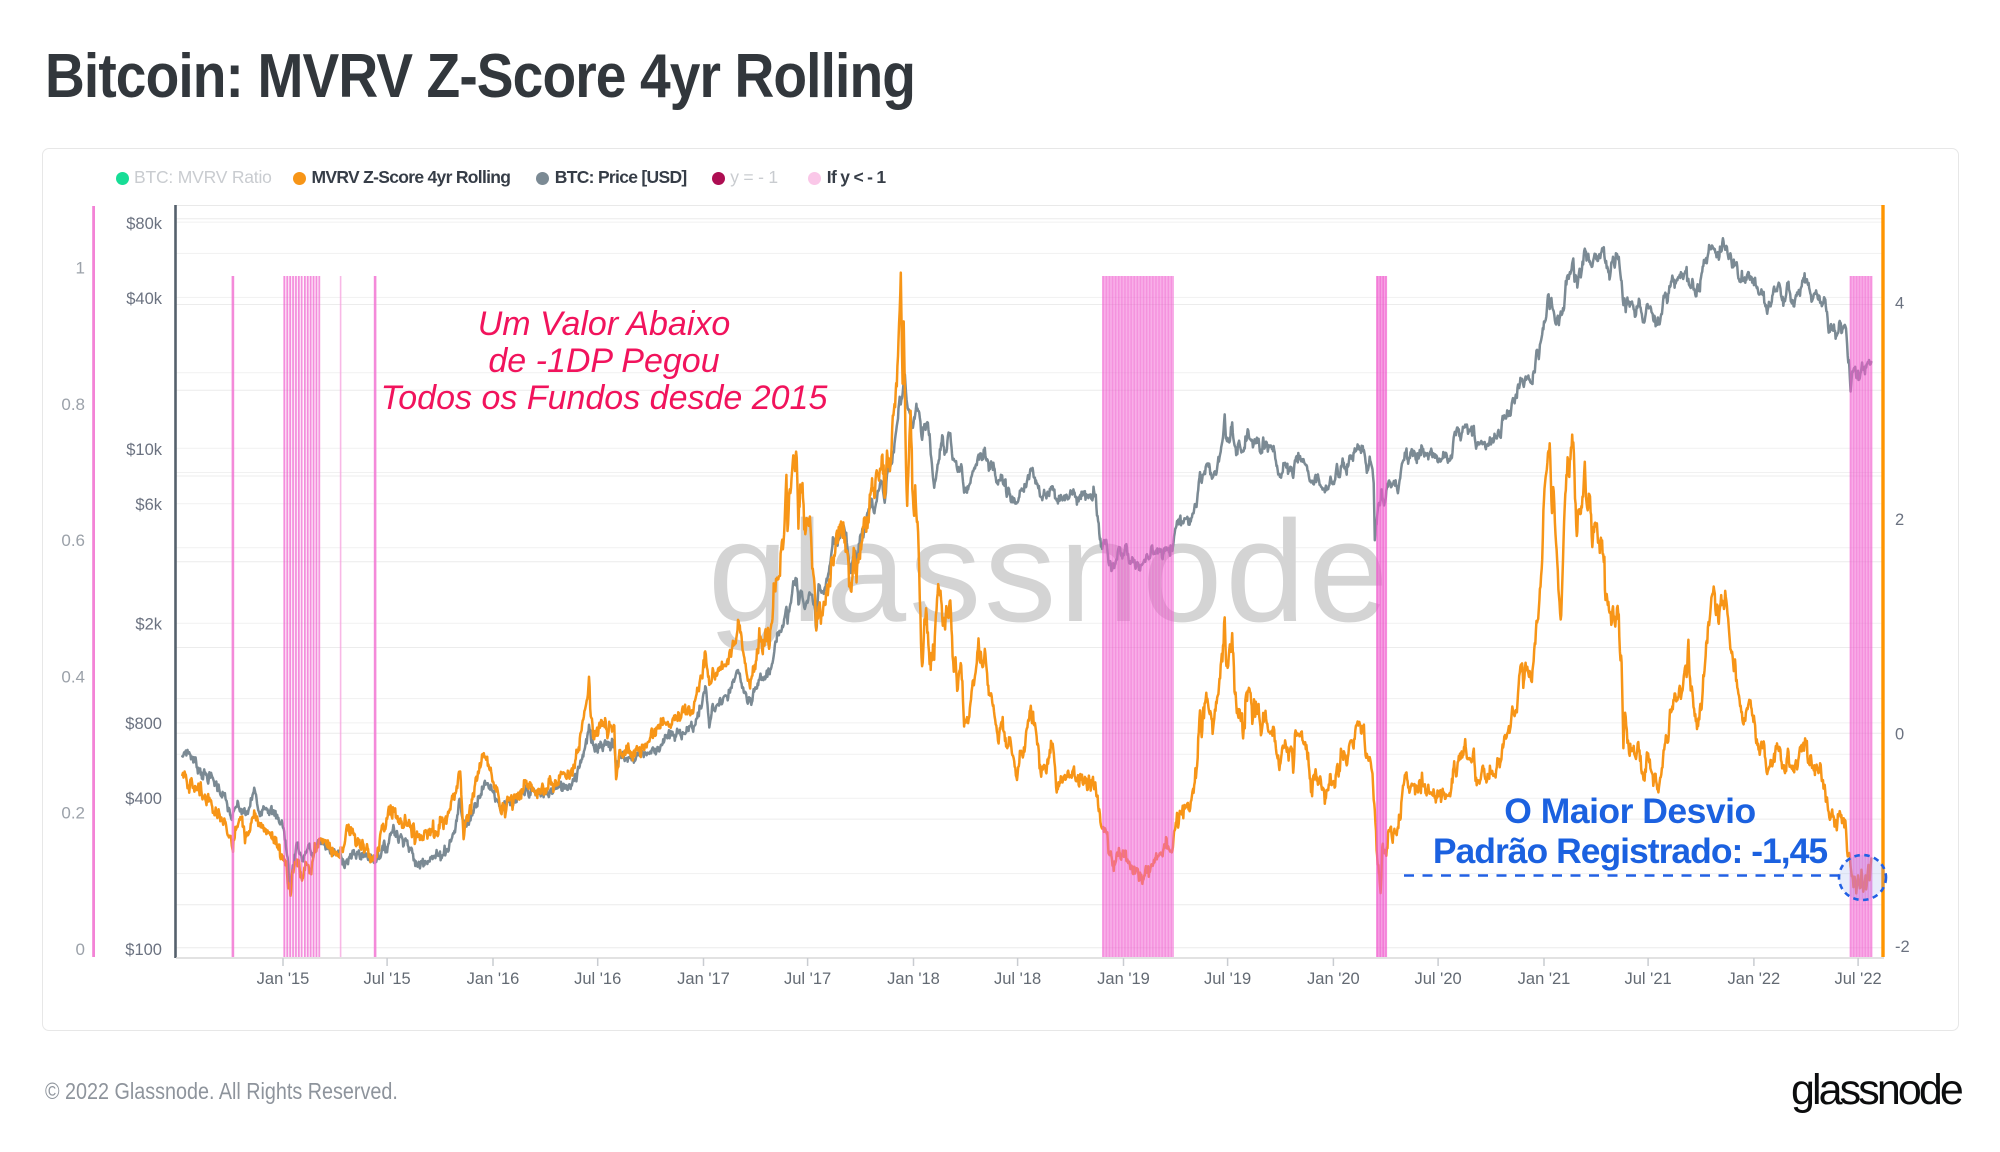 The image size is (2000, 1152). I want to click on svg-text: Jul '19, so click(1227, 979).